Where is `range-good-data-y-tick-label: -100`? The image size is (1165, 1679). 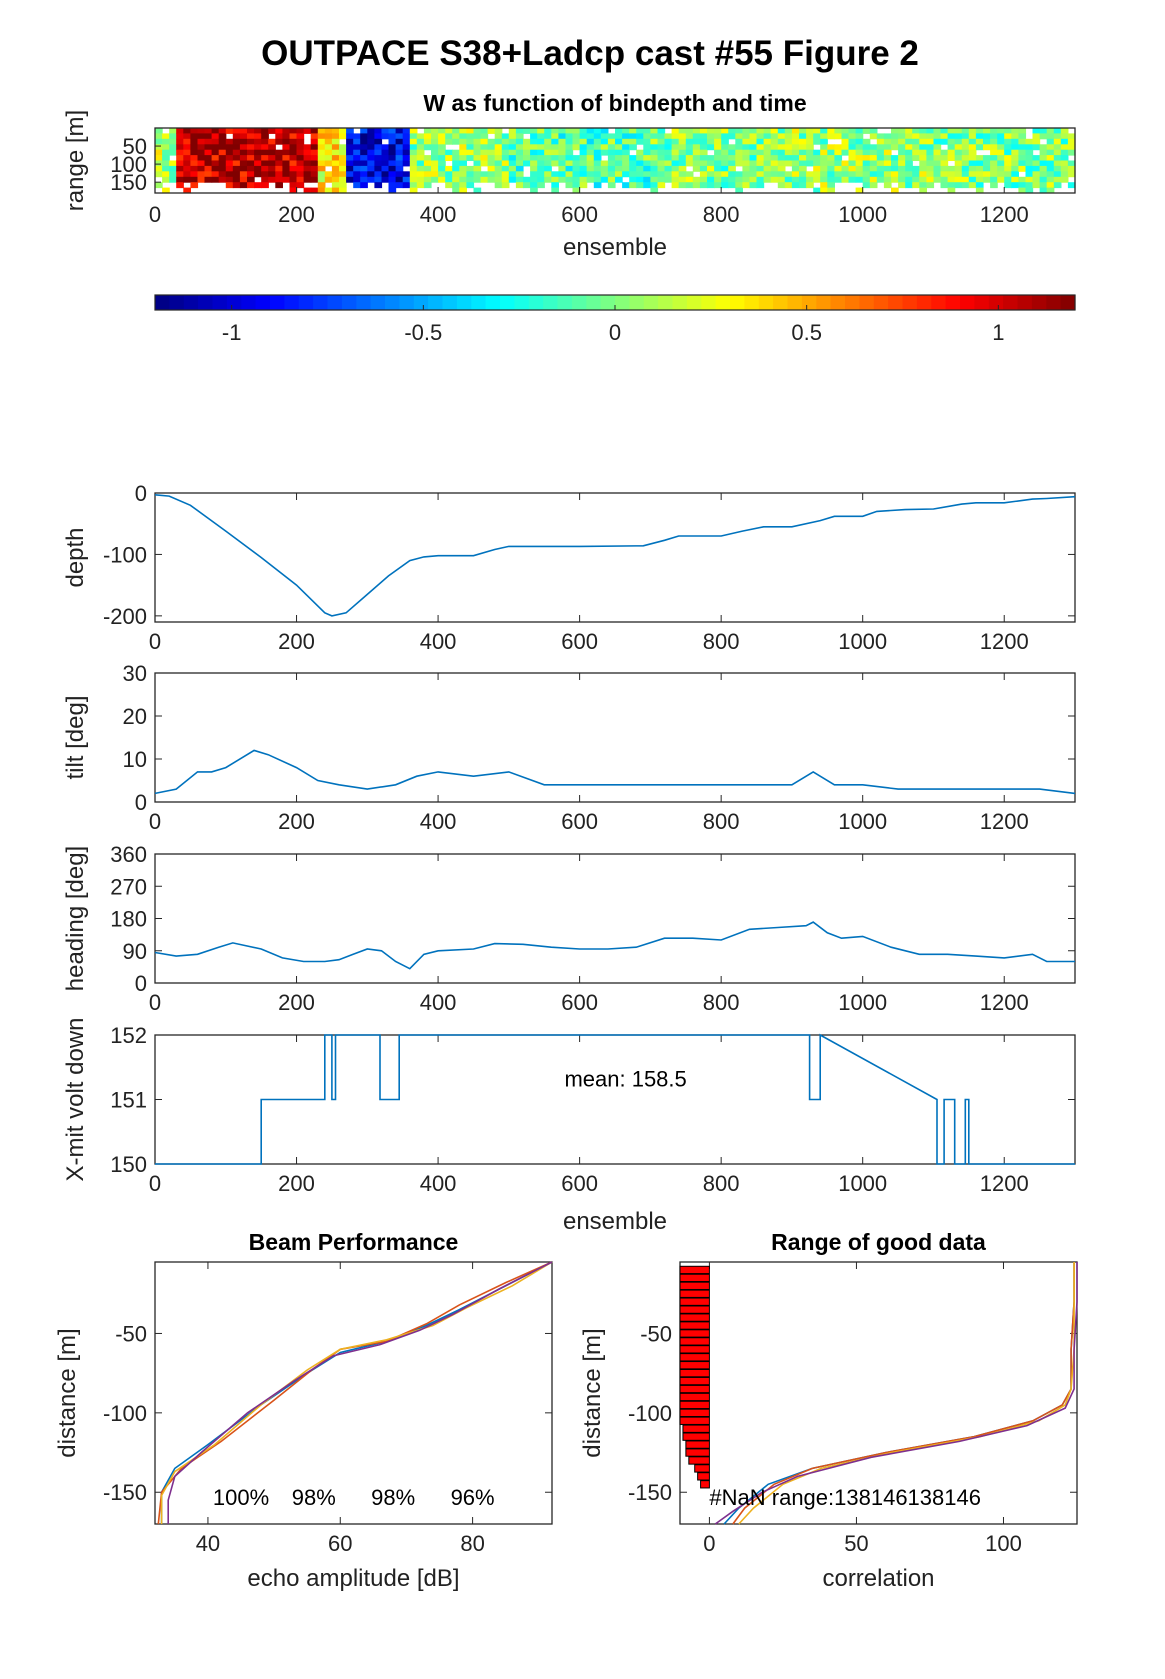
range-good-data-y-tick-label: -100 is located at coordinates (650, 1413).